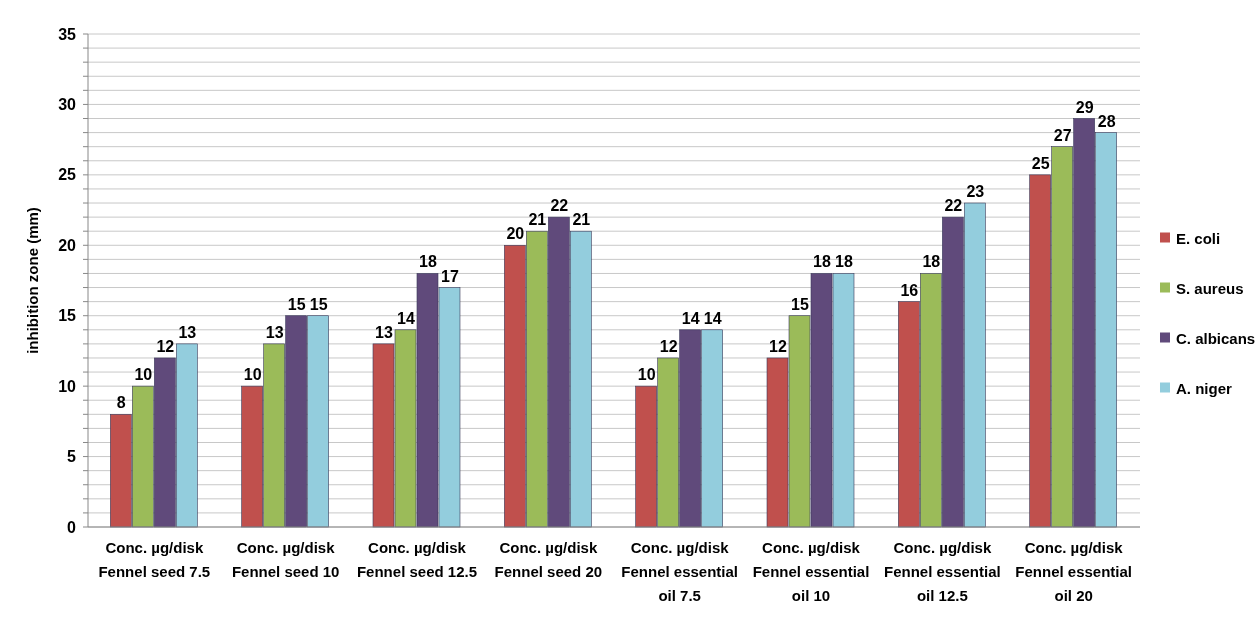 This screenshot has height=641, width=1260. Describe the element at coordinates (72, 527) in the screenshot. I see `y-tick-label: 0` at that location.